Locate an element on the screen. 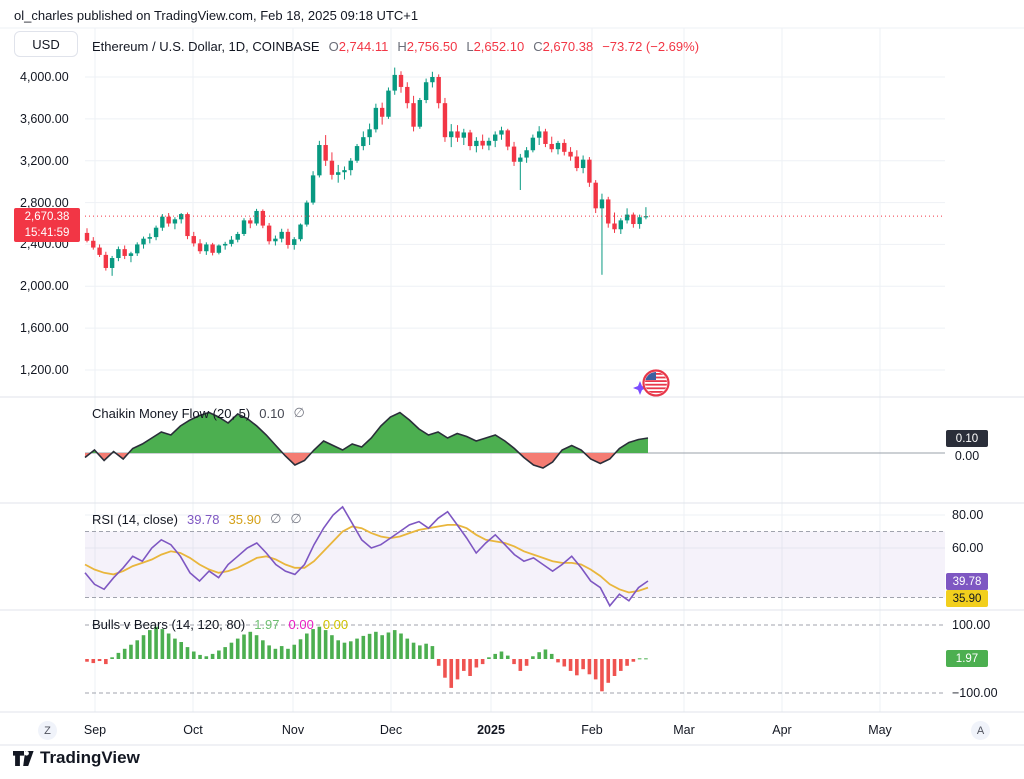  time-axis-label: Feb is located at coordinates (592, 730).